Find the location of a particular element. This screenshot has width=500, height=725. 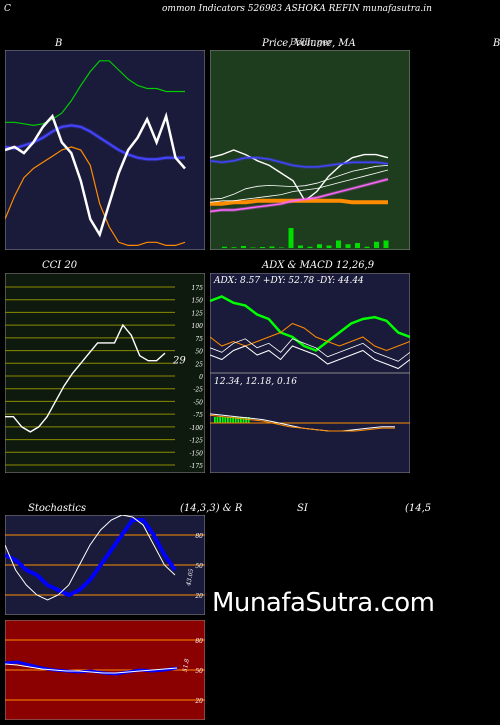

si-last-value: 51.8 is located at coordinates (186, 665).